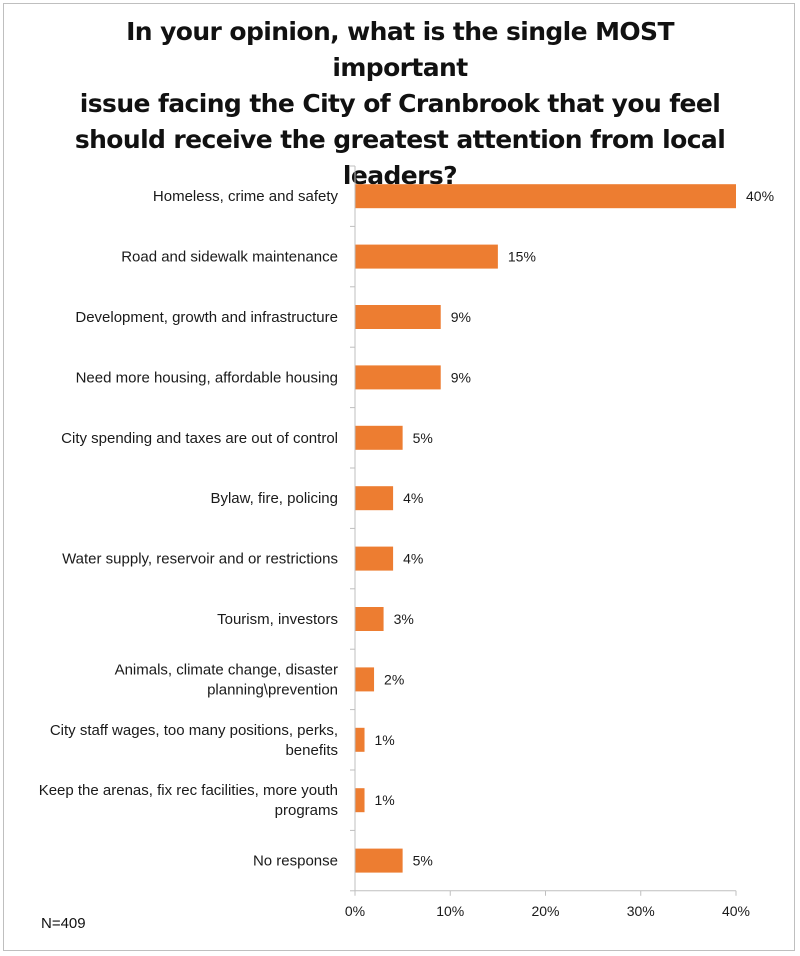 This screenshot has width=800, height=956. What do you see at coordinates (207, 377) in the screenshot?
I see `category-label: Need more housing, affordable housing` at bounding box center [207, 377].